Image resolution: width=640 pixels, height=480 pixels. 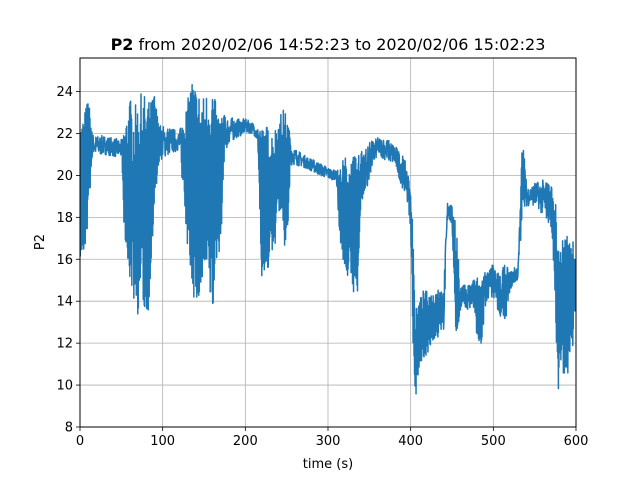 I want to click on x-axis-label: time (s), so click(x=328, y=464).